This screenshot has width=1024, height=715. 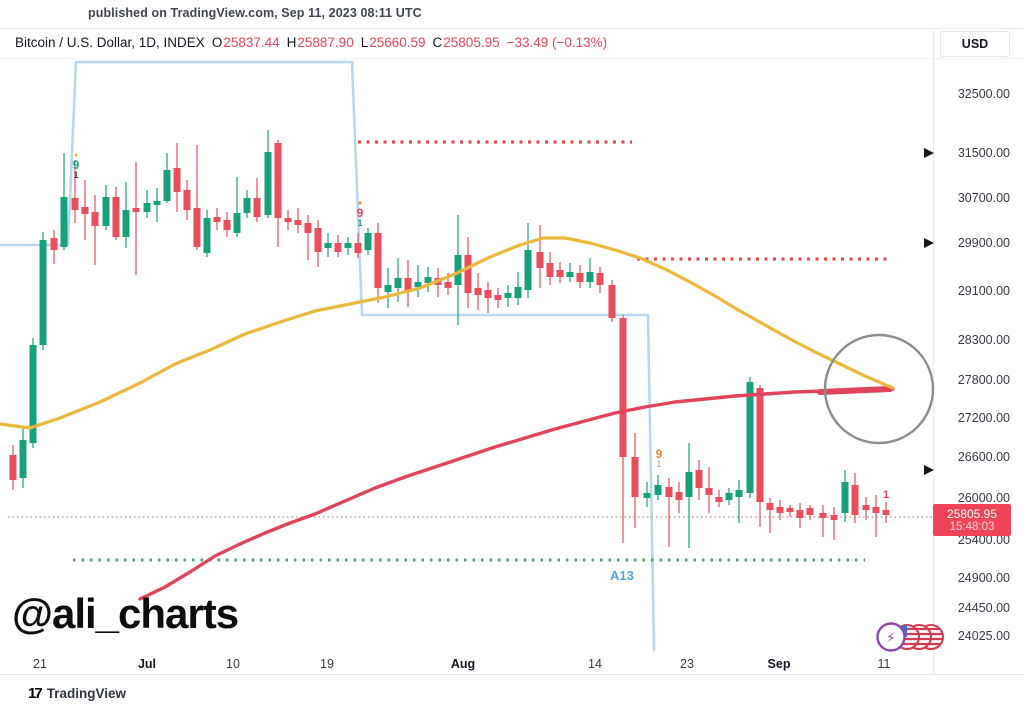 What do you see at coordinates (245, 42) in the screenshot?
I see `ohlc-open: O 25837.44` at bounding box center [245, 42].